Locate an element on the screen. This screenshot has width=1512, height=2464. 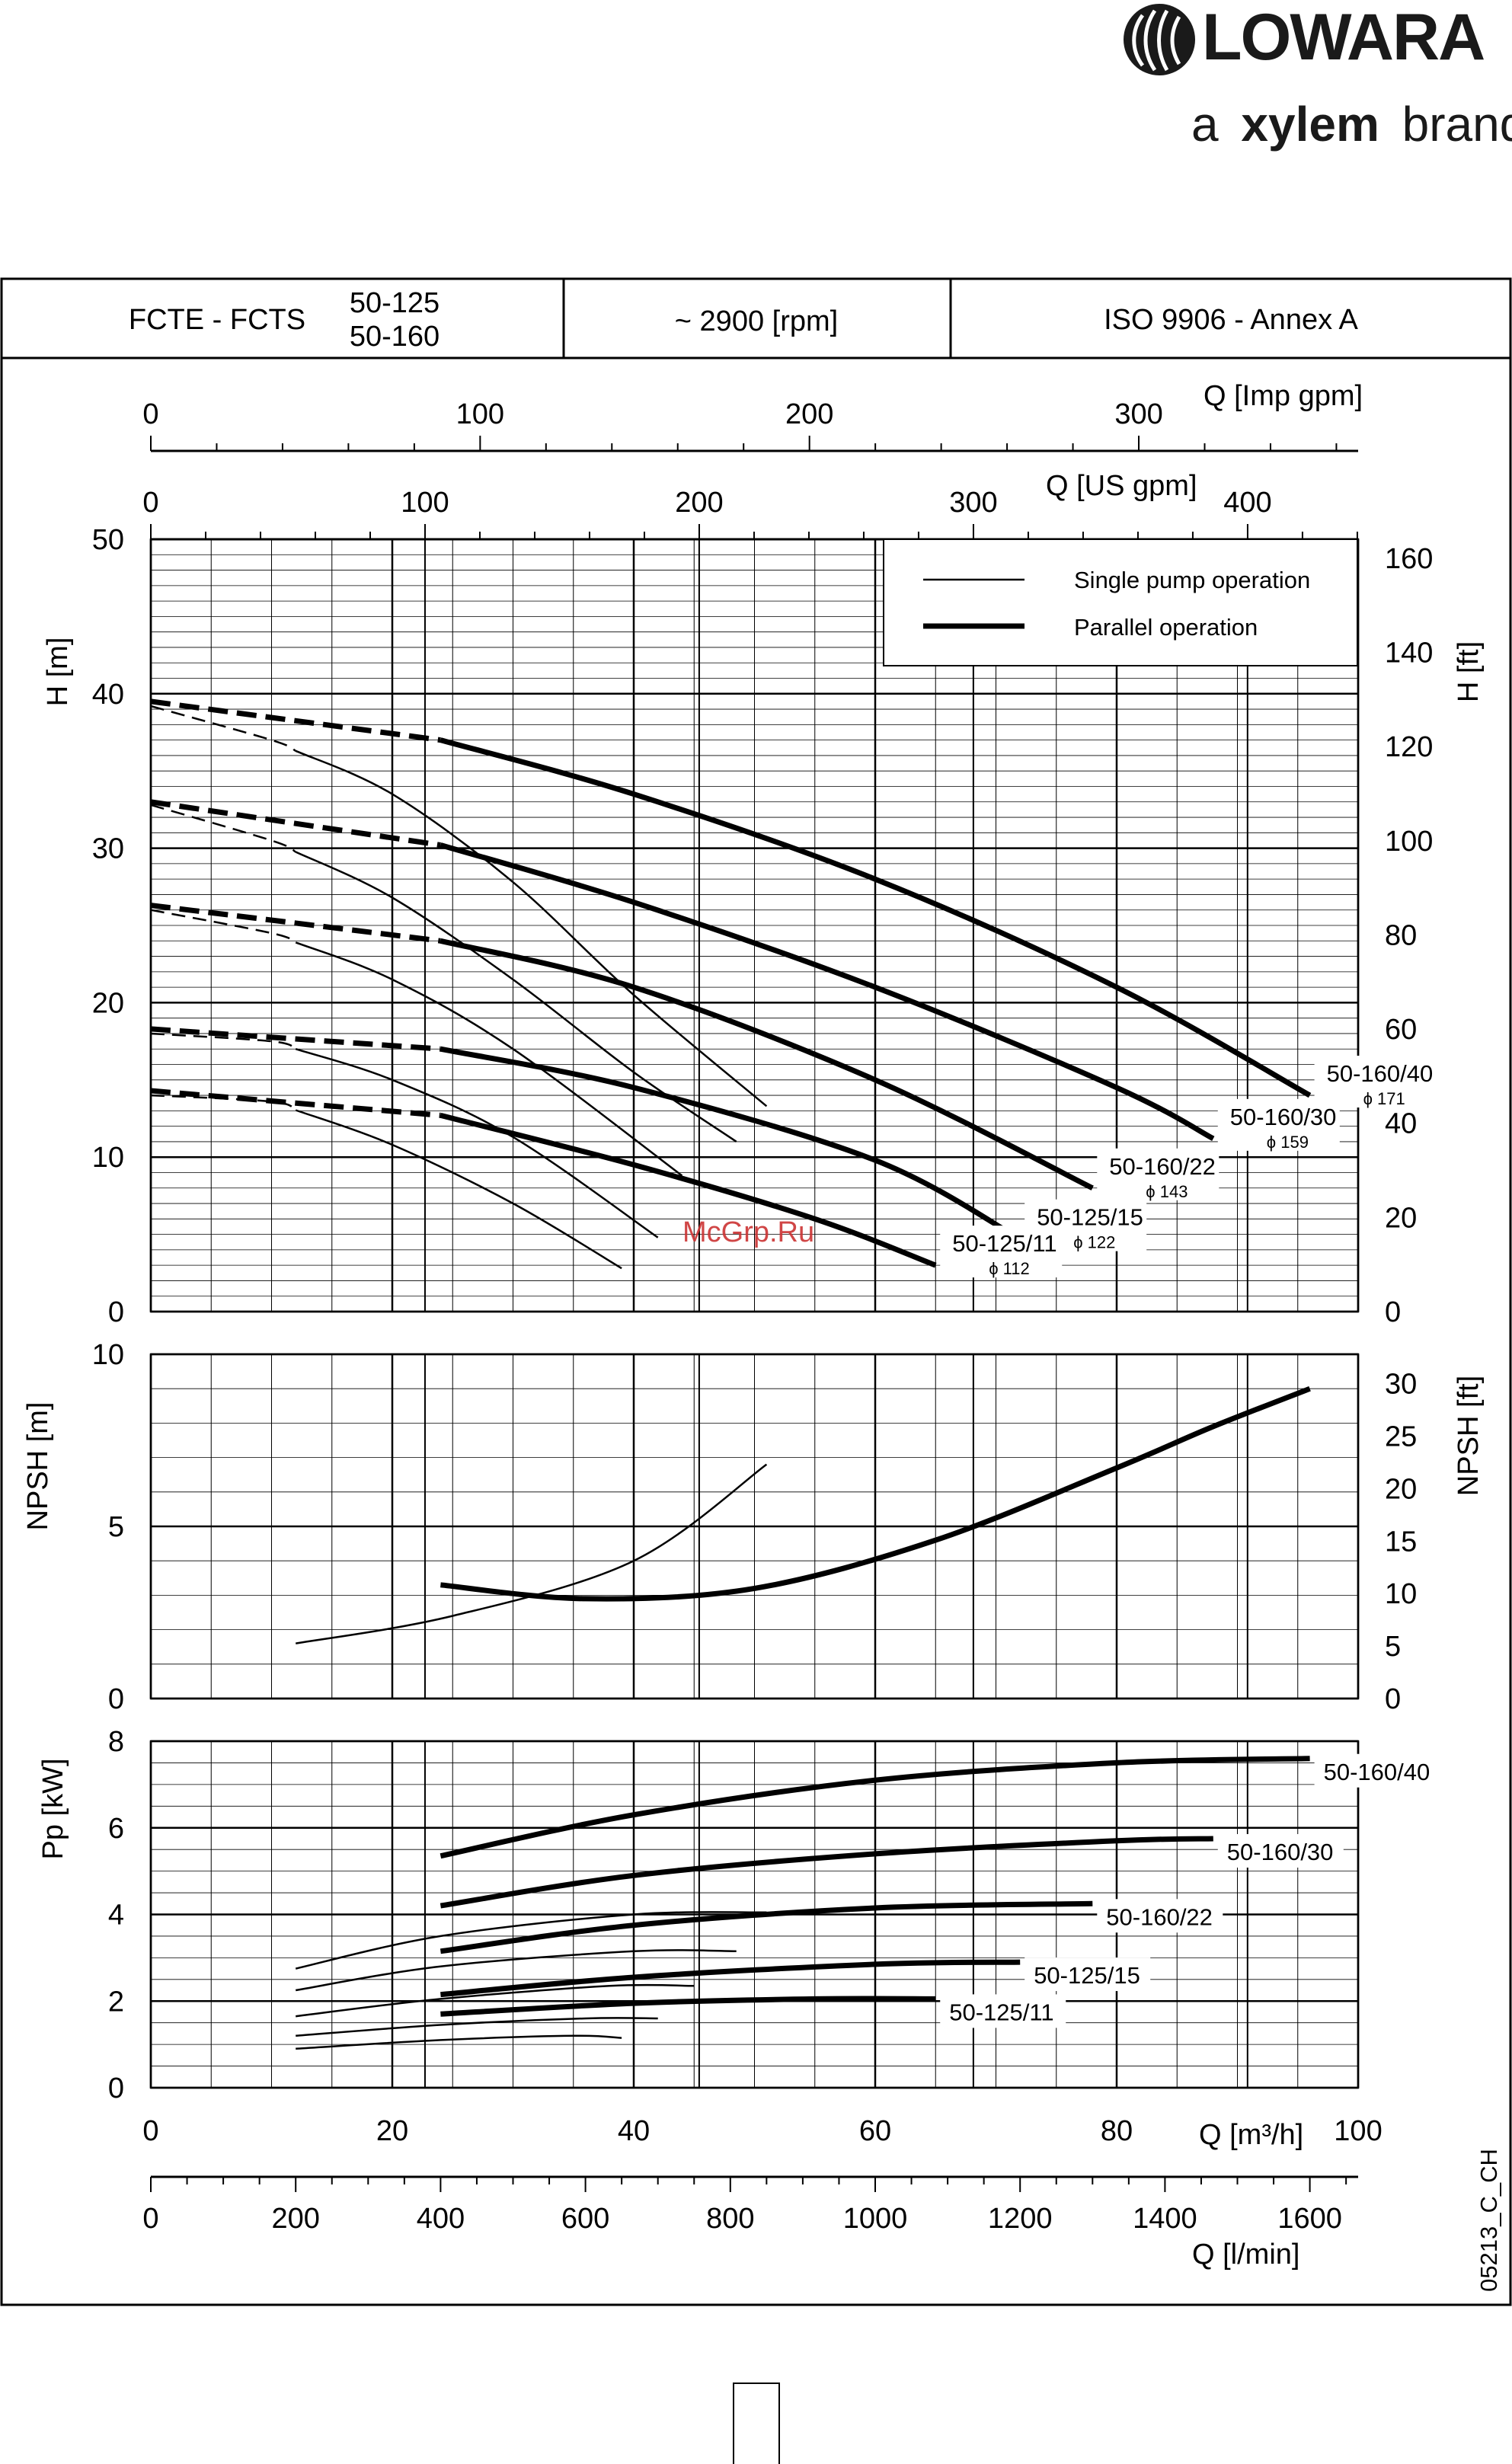
q-imp-label: Q [Imp gpm] is located at coordinates (1284, 396).